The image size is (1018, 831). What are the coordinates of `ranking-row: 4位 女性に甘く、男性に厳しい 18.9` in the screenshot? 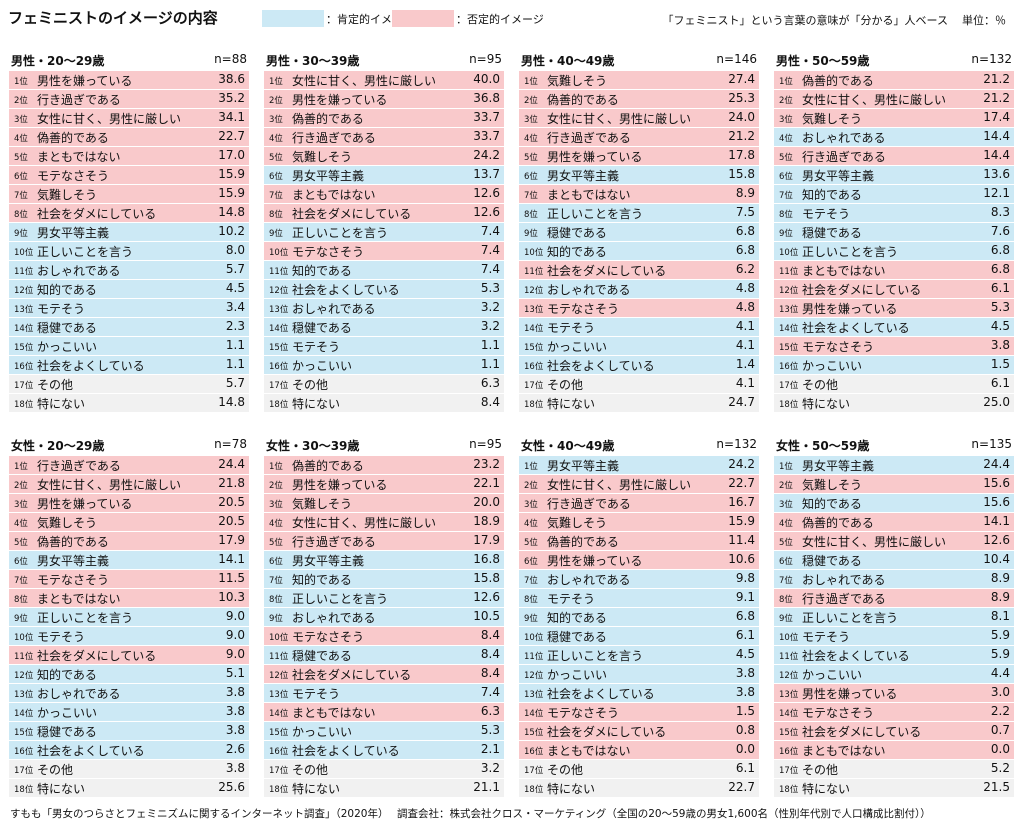 It's located at (384, 521).